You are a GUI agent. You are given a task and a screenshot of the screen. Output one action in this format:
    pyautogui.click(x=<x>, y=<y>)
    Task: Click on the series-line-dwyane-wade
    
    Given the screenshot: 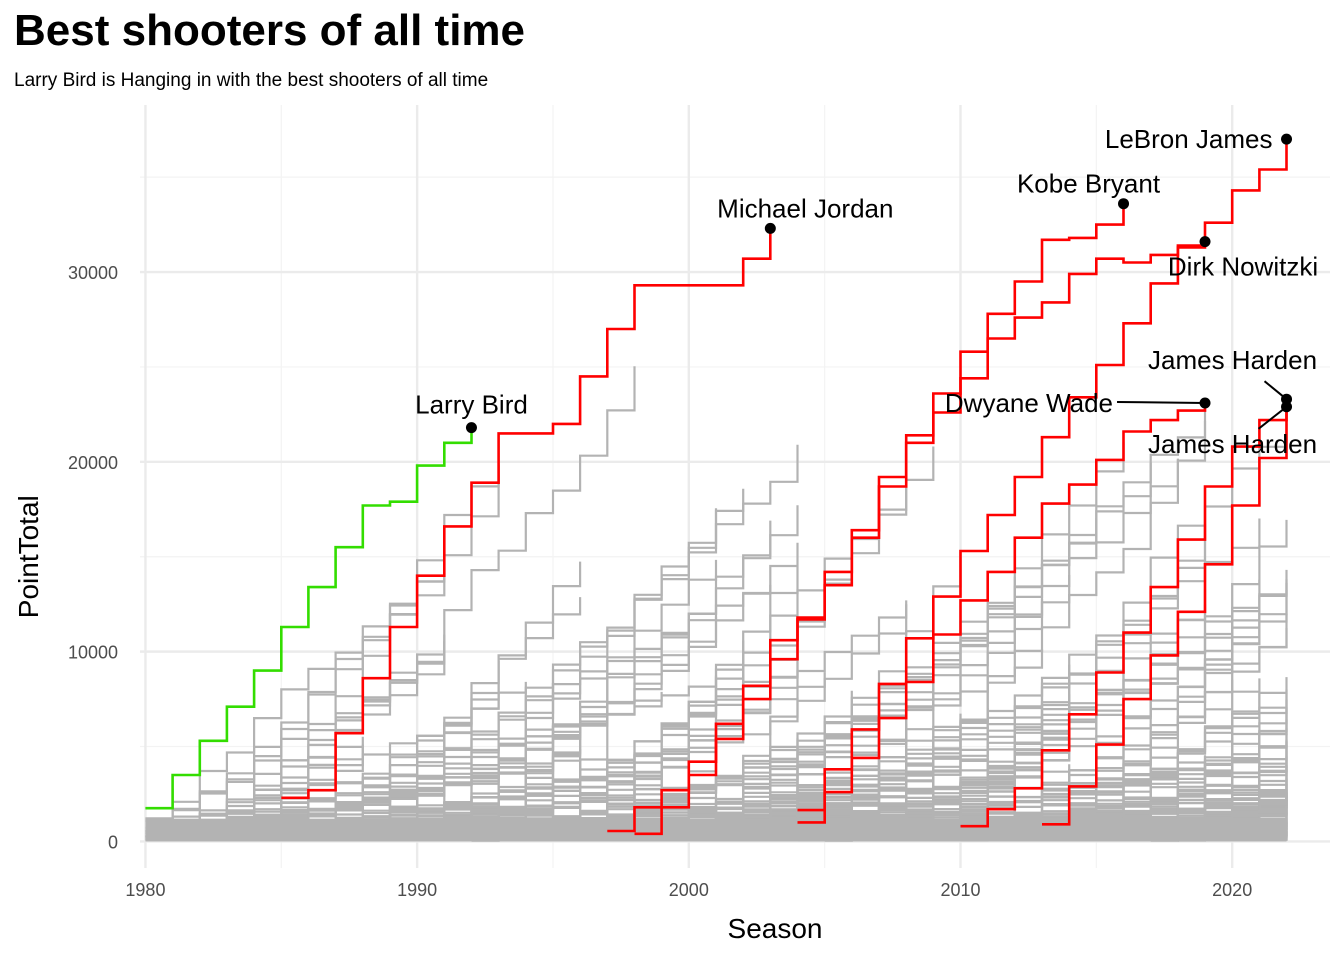 What is the action you would take?
    pyautogui.click(x=1002, y=613)
    